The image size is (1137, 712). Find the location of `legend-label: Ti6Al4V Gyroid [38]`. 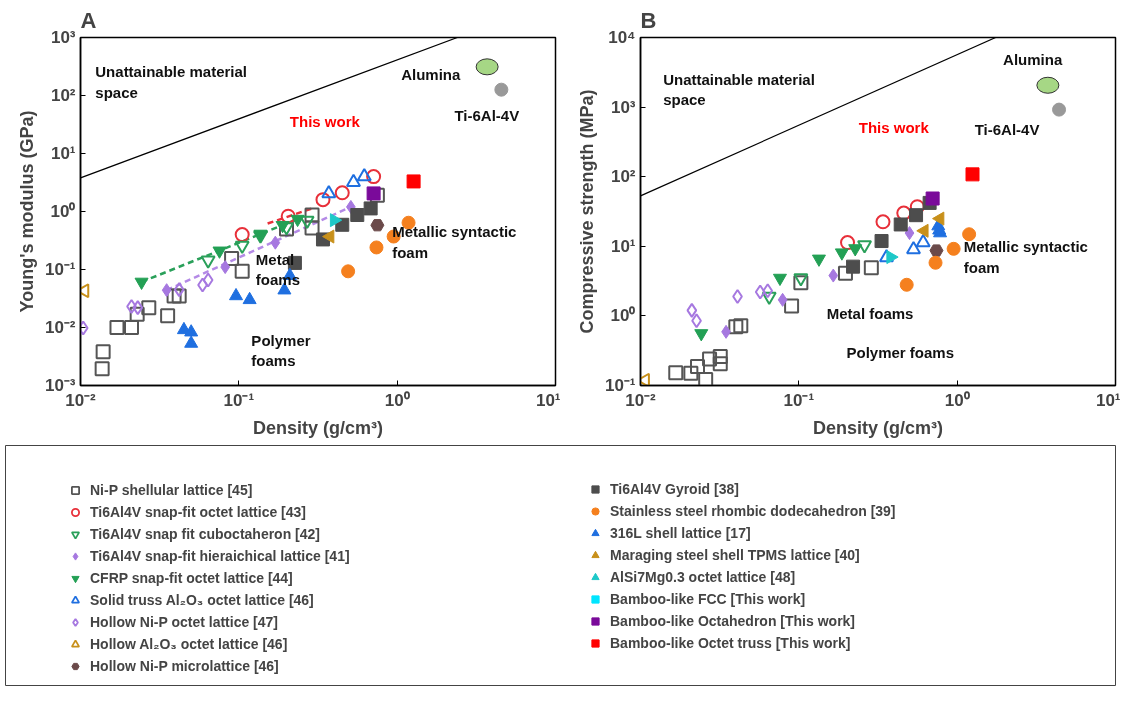

legend-label: Ti6Al4V Gyroid [38] is located at coordinates (674, 489).